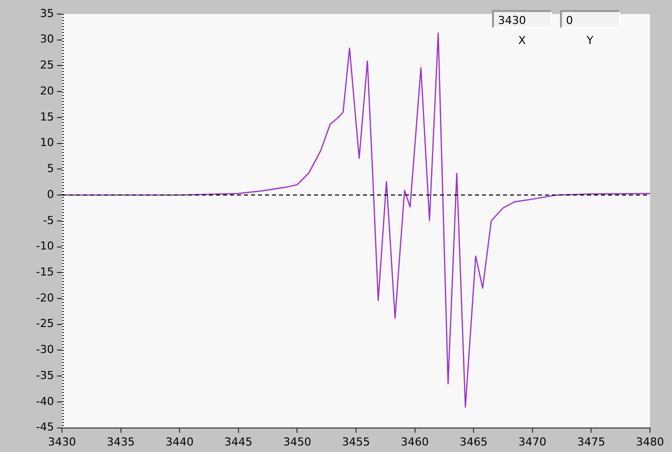  I want to click on y-tick-label: 25, so click(47, 65).